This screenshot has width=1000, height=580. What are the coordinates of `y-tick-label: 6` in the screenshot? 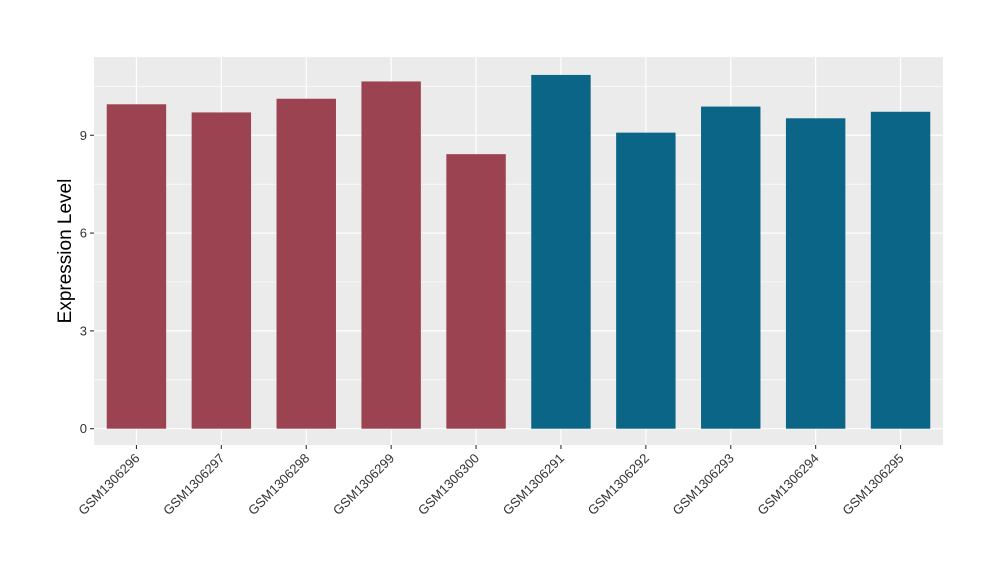 It's located at (83, 233).